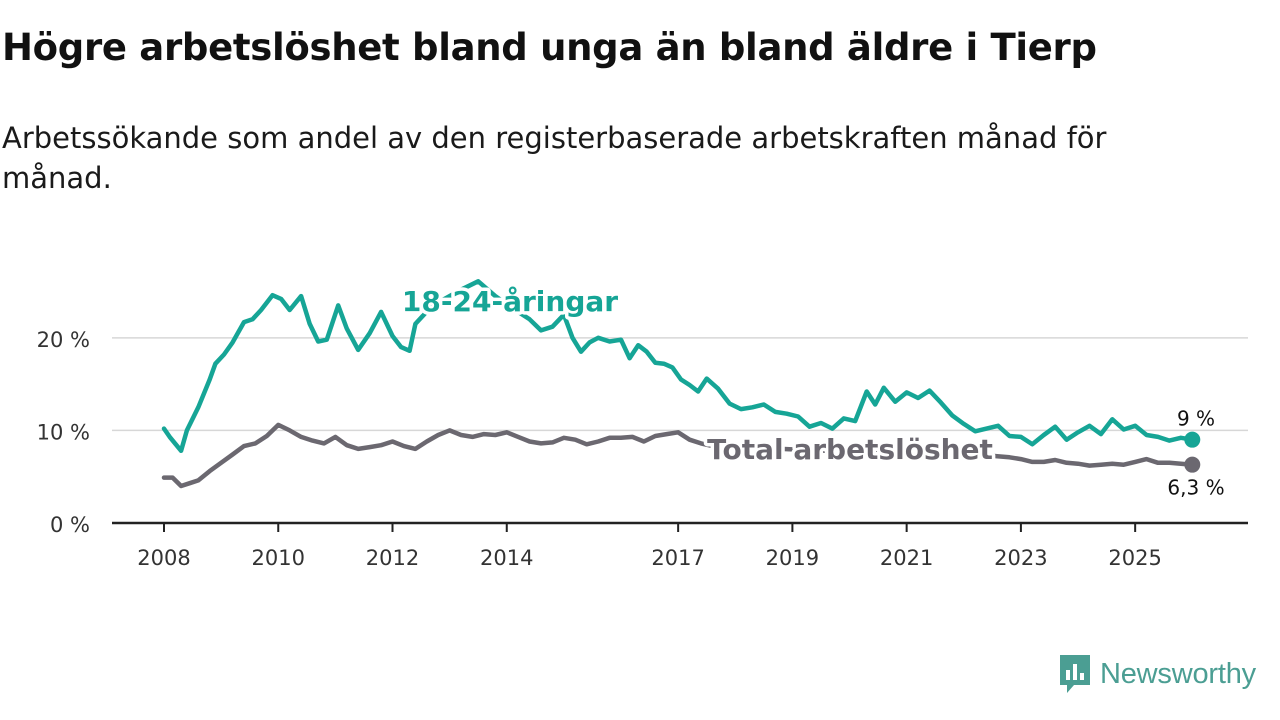 This screenshot has height=720, width=1280. I want to click on y-tick-label: 10 %, so click(63, 432).